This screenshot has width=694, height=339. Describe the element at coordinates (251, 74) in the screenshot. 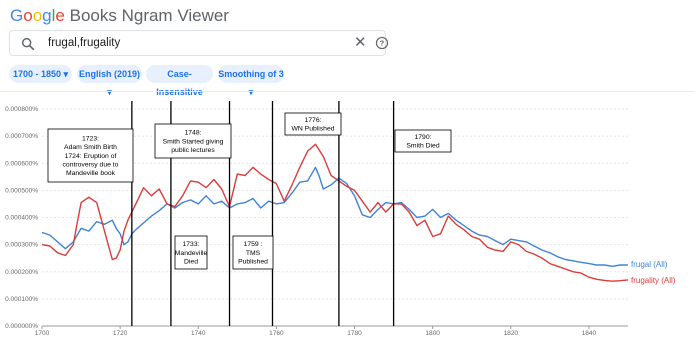

I see `smoothing-label: Smoothing of 3` at that location.